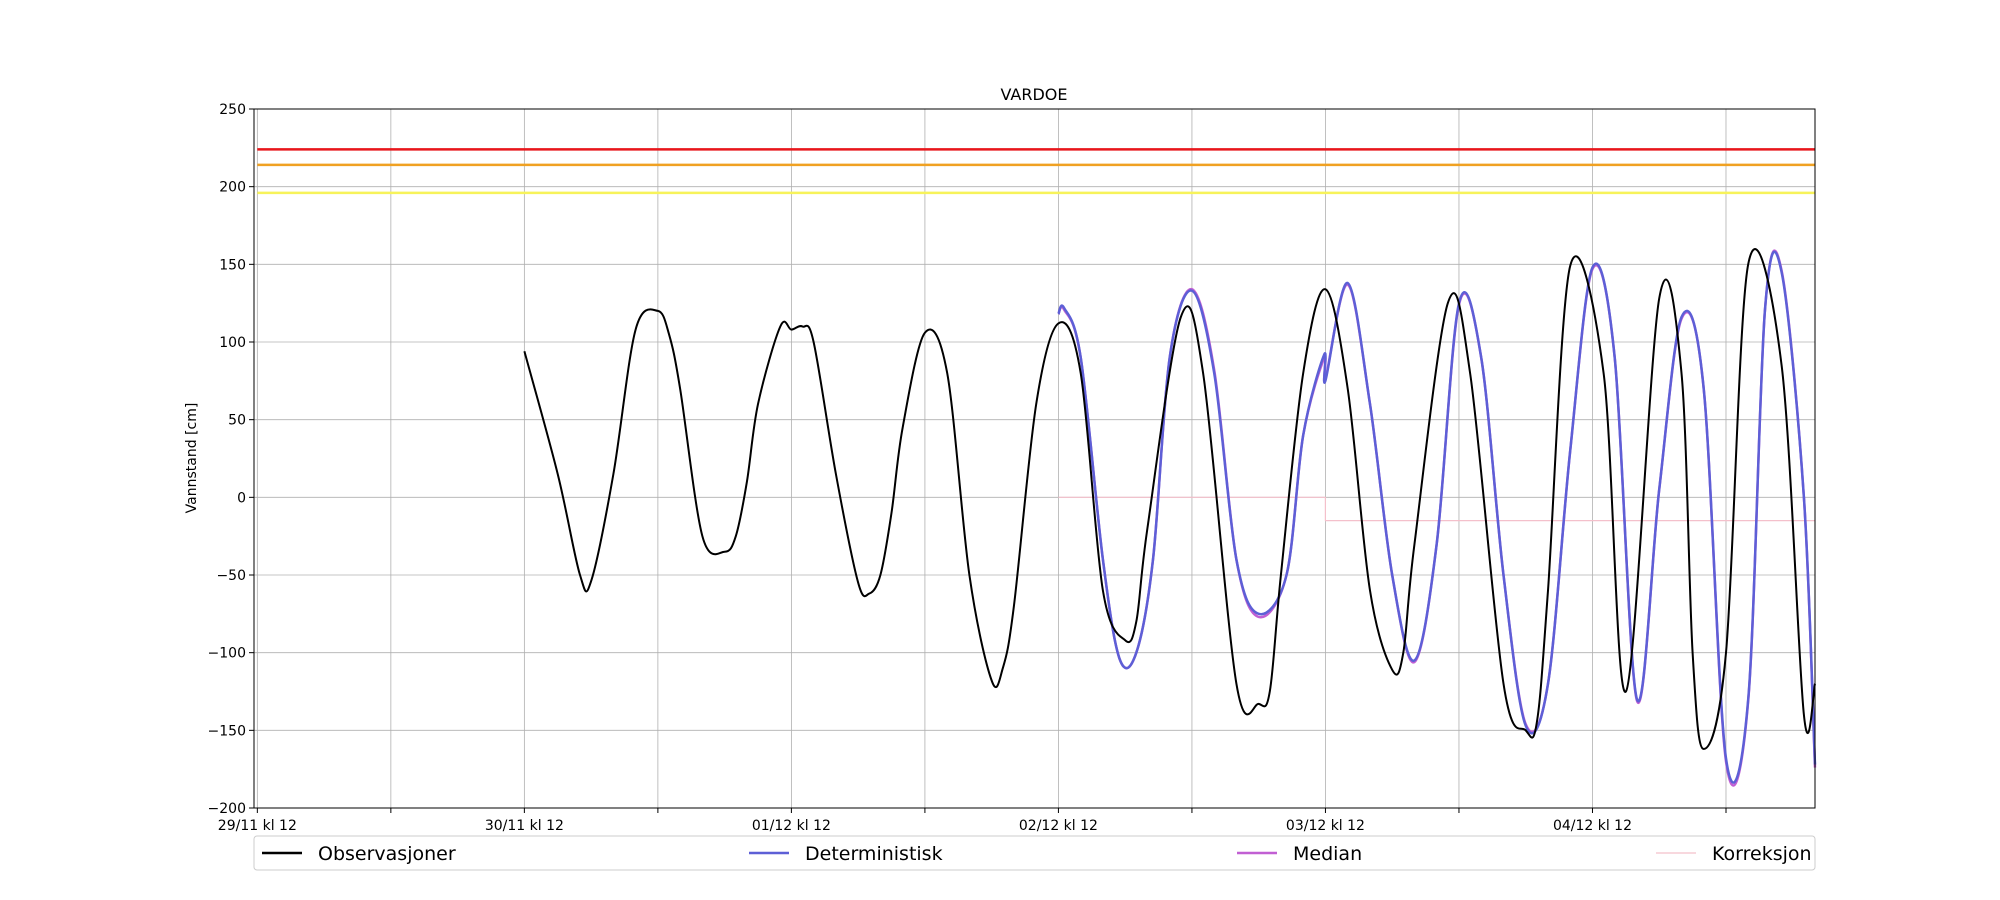 Image resolution: width=2000 pixels, height=900 pixels. What do you see at coordinates (227, 809) in the screenshot?
I see `y-tick-label: −200` at bounding box center [227, 809].